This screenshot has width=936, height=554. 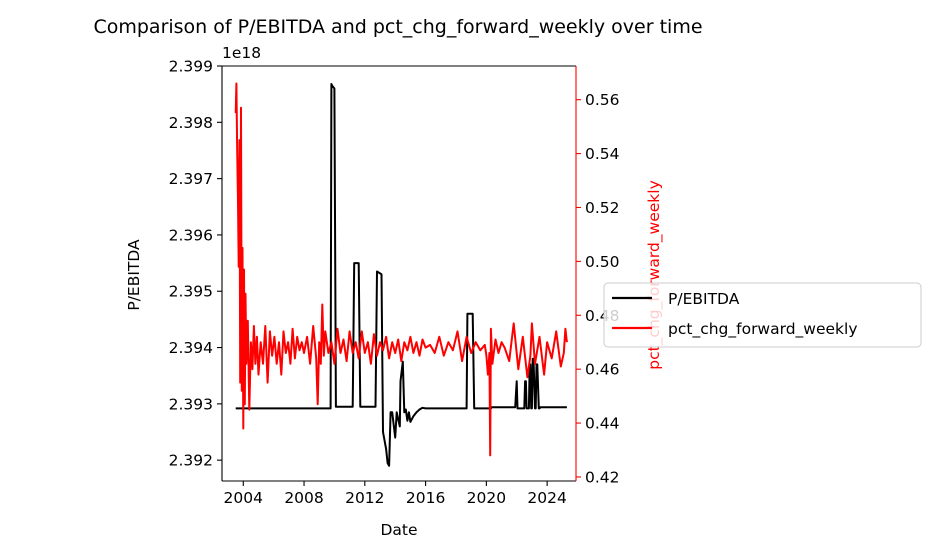 I want to click on legend-label-pebitda: P/EBITDA, so click(x=704, y=299).